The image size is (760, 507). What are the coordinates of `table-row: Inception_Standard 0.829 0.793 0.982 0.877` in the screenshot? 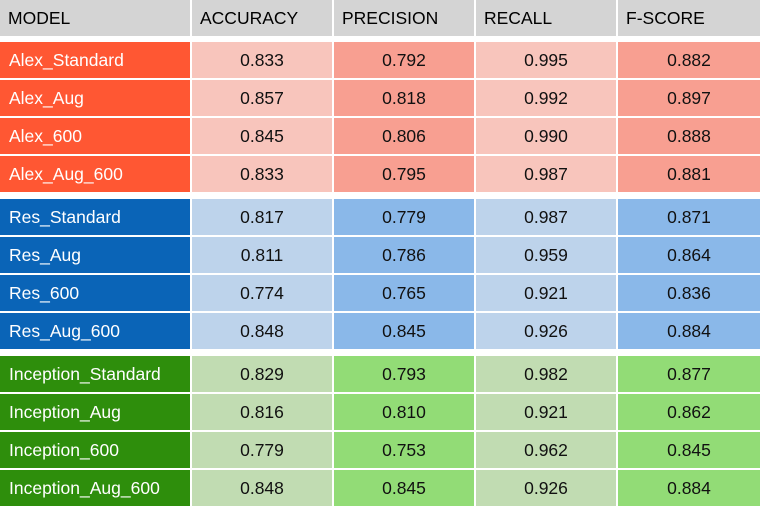 It's located at (380, 374).